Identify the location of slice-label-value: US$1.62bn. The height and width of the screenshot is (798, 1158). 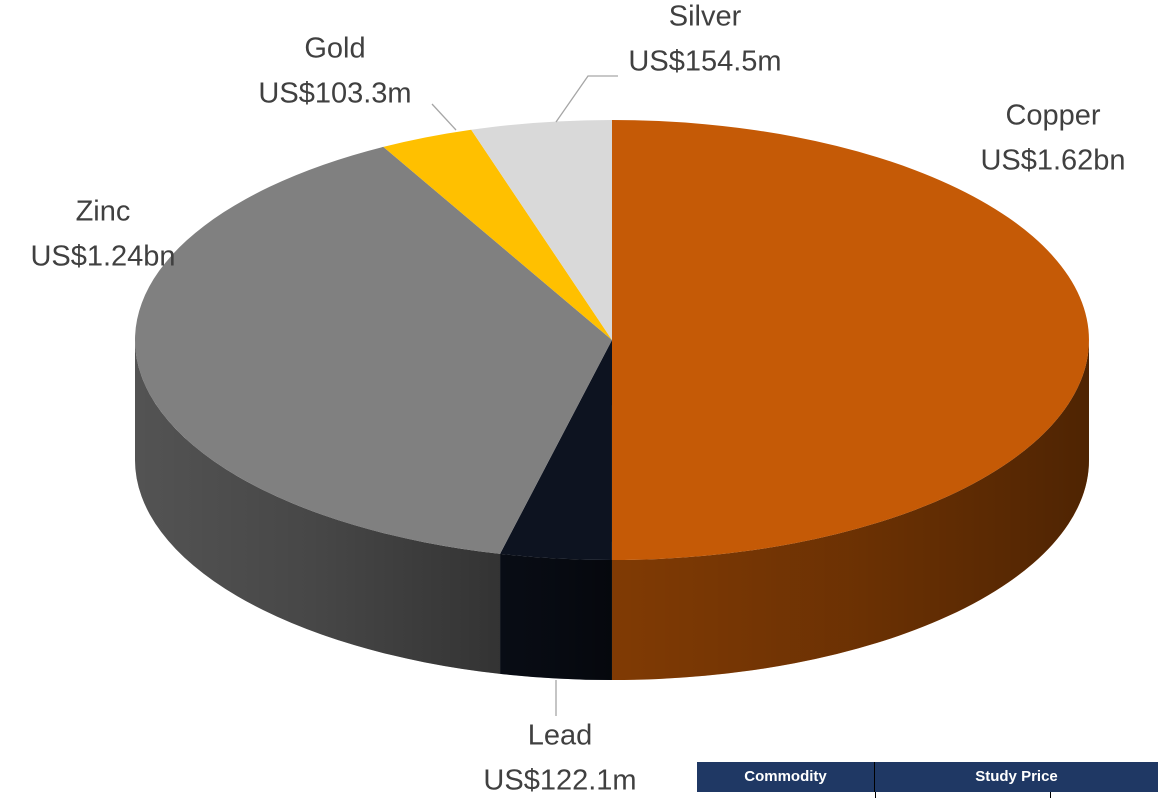
(1052, 161).